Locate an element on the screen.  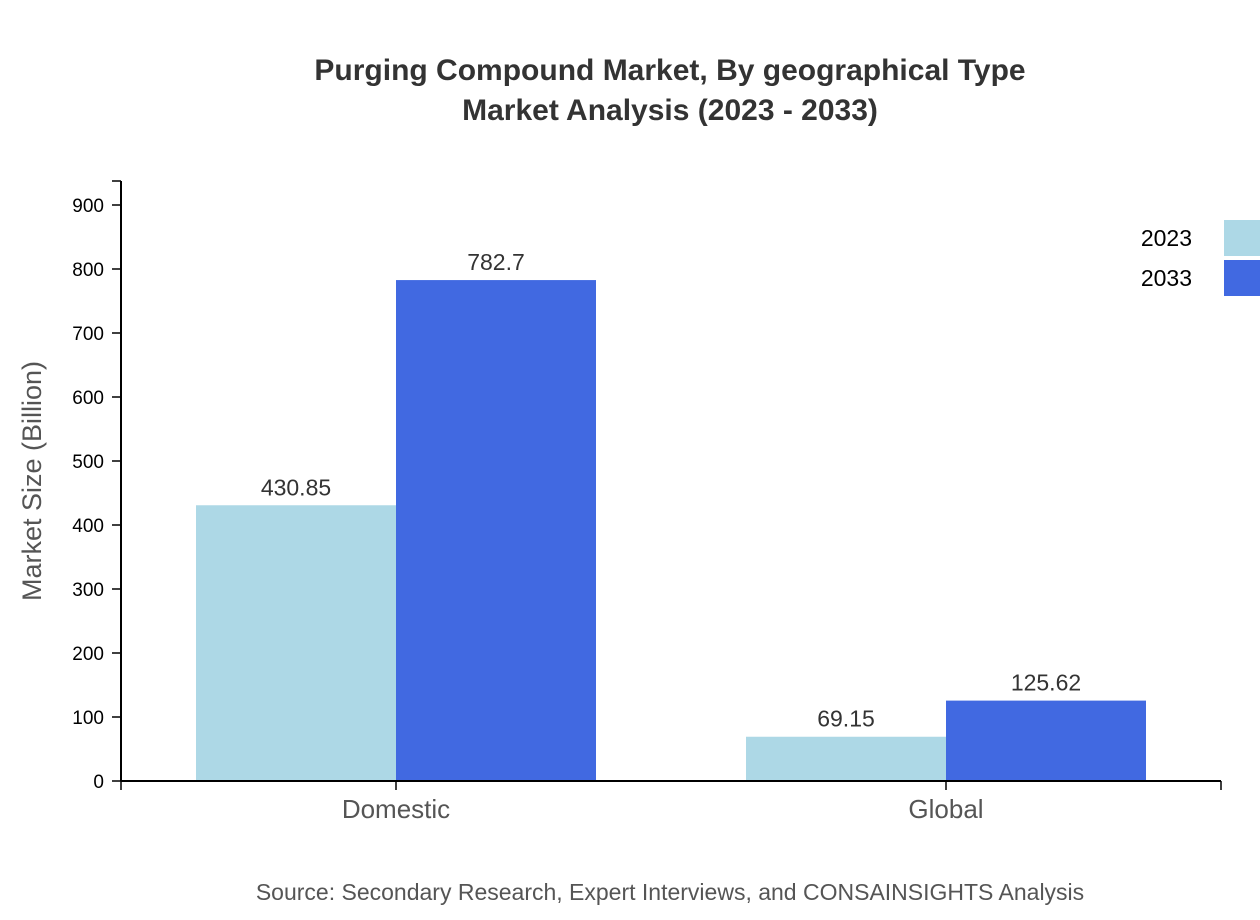
y-axis-label: Market Size (Billion) is located at coordinates (32, 481).